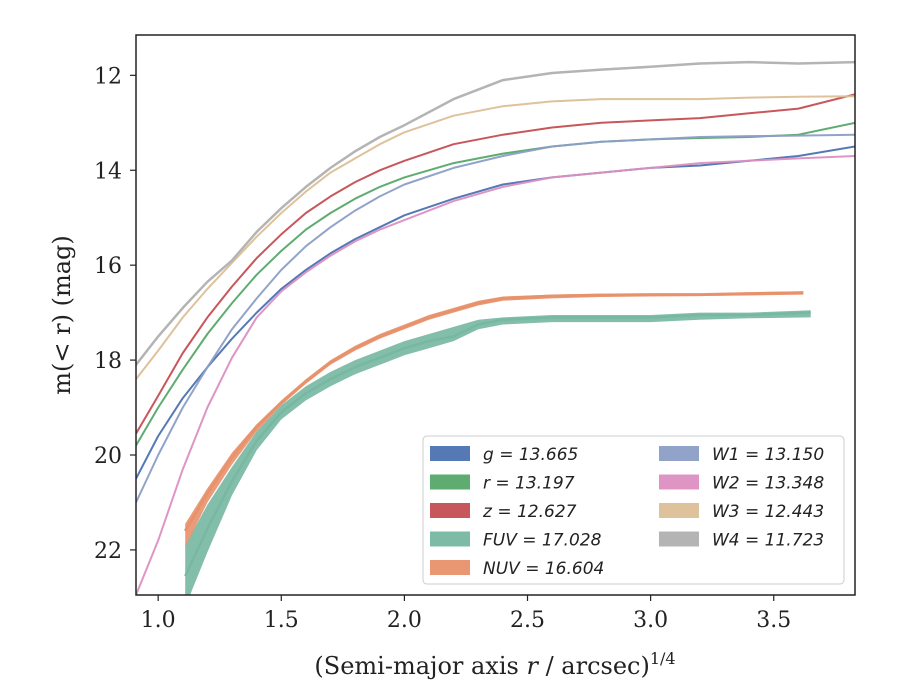 The height and width of the screenshot is (700, 900). What do you see at coordinates (768, 512) in the screenshot?
I see `legend-label-w3: W3 = 12.443` at bounding box center [768, 512].